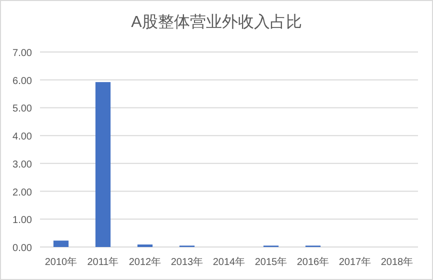 Image resolution: width=433 pixels, height=280 pixels. Describe the element at coordinates (103, 262) in the screenshot. I see `x-tick-label: 2011年` at that location.